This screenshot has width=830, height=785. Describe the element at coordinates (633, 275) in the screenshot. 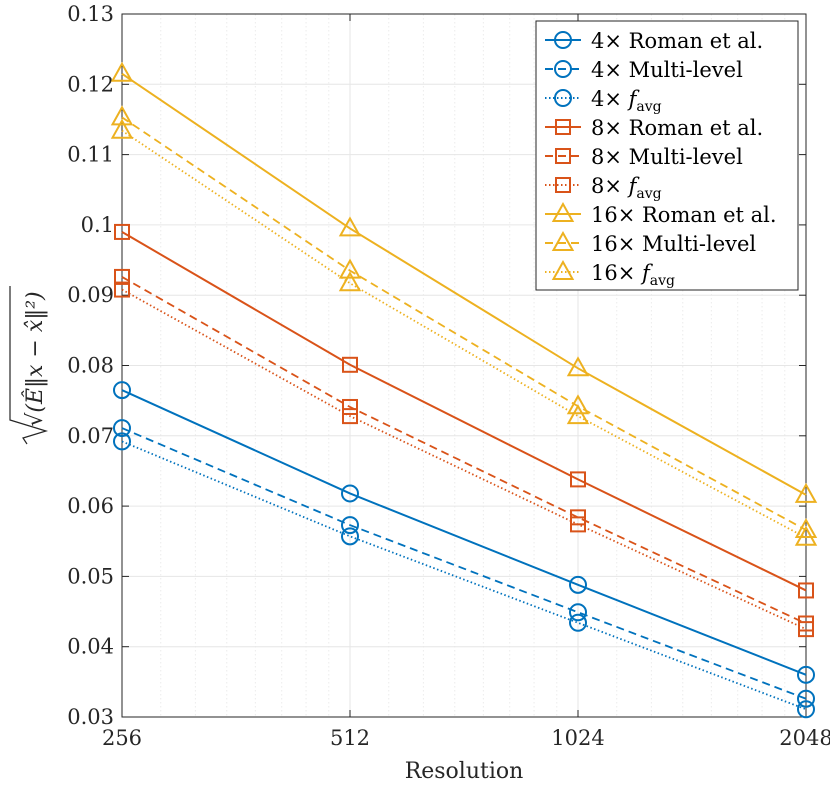

I see `legend-label: 16× favg` at that location.